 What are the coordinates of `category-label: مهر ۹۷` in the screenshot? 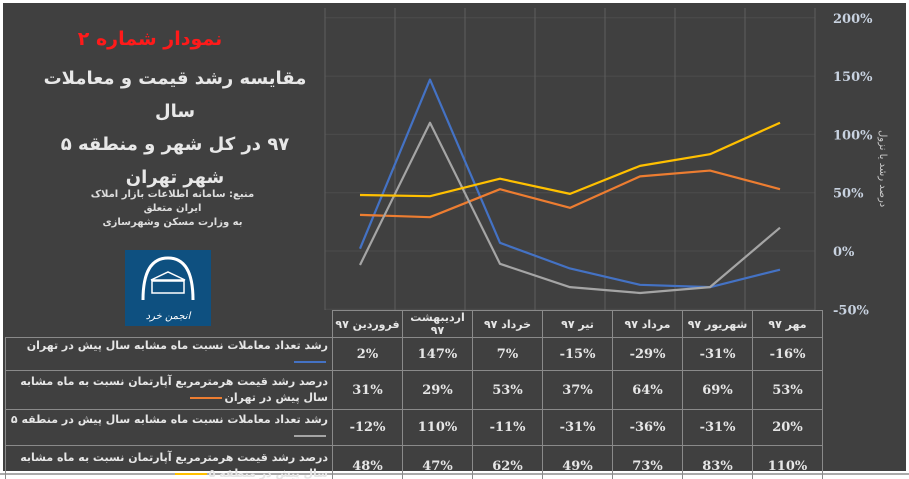 It's located at (787, 324).